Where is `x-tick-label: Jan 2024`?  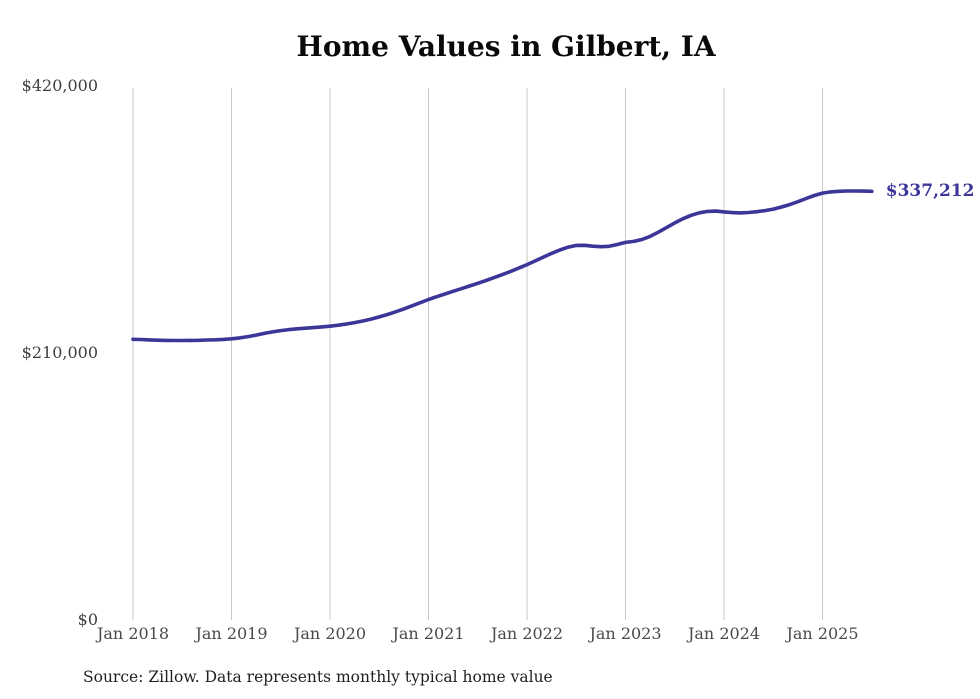 x-tick-label: Jan 2024 is located at coordinates (724, 633).